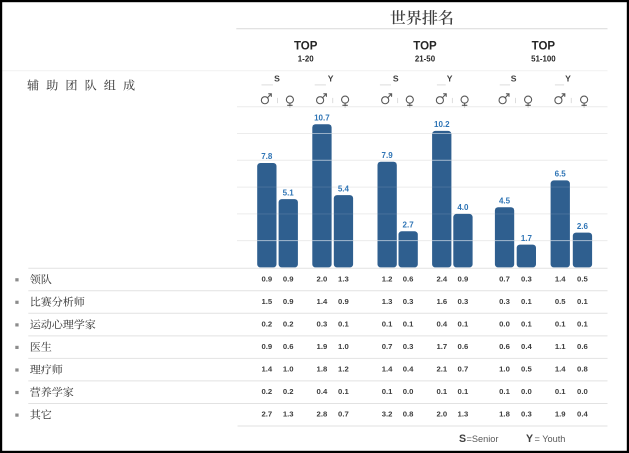  What do you see at coordinates (322, 414) in the screenshot?
I see `svg-text: 2.8` at bounding box center [322, 414].